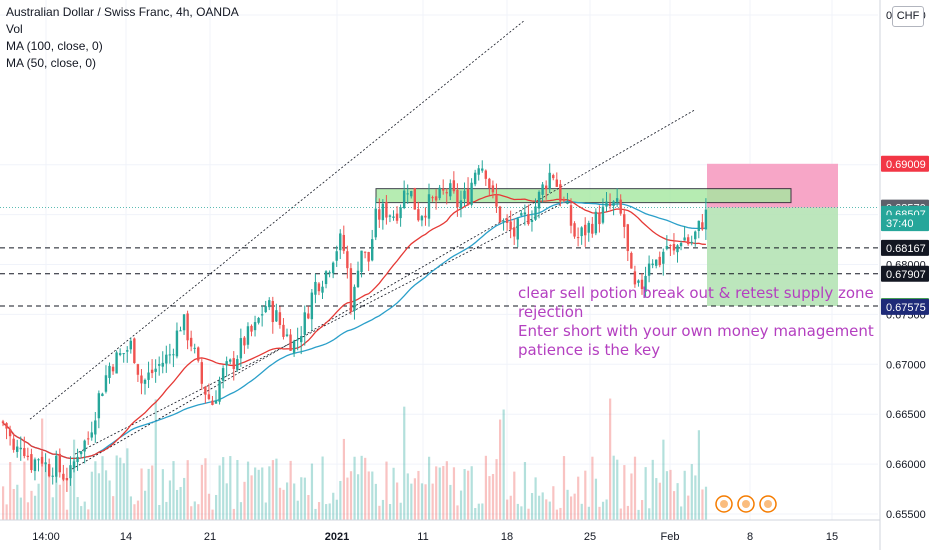 The height and width of the screenshot is (550, 932). What do you see at coordinates (750, 537) in the screenshot?
I see `x-tick-label: 8` at bounding box center [750, 537].